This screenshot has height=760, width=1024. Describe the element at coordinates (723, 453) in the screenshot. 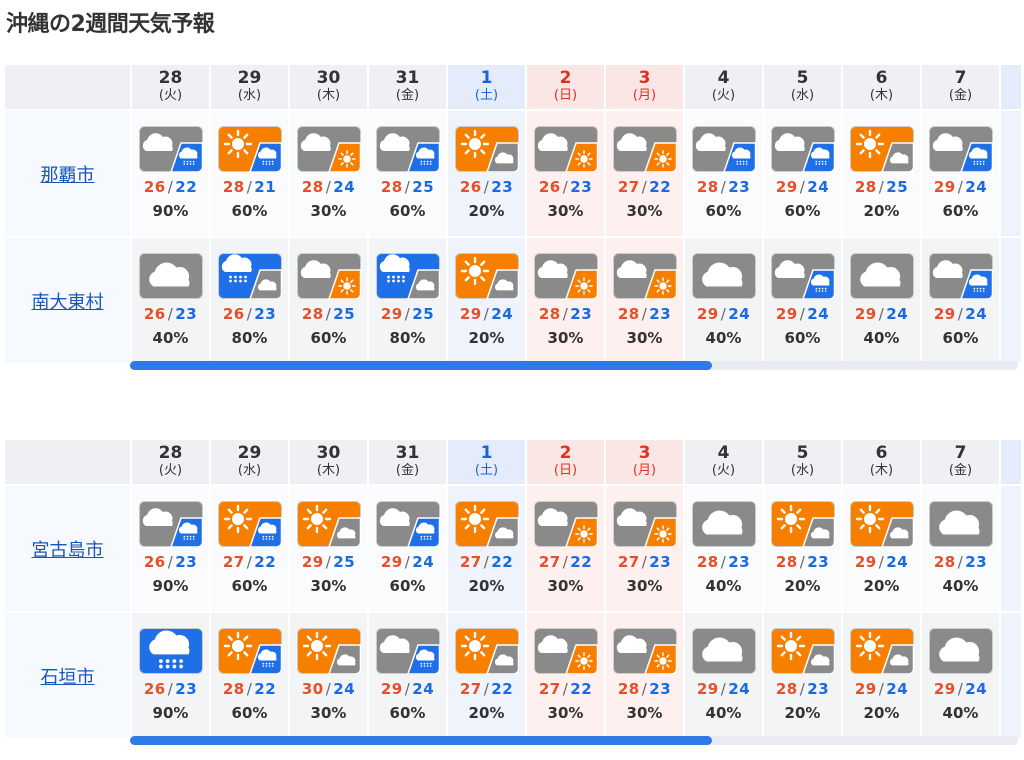

I see `day-number: 4` at that location.